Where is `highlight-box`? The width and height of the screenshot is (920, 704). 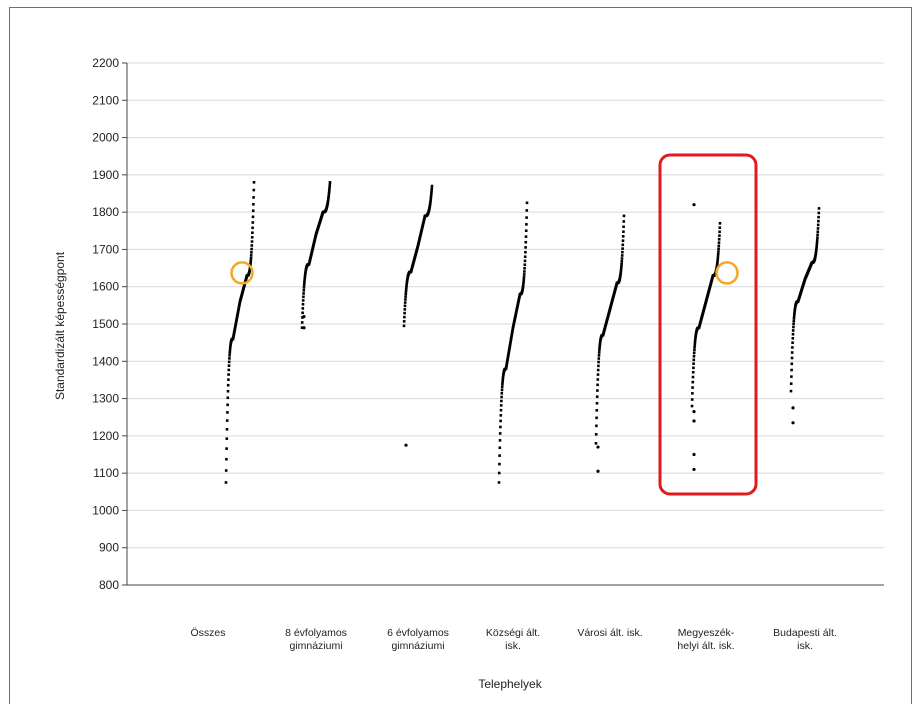
highlight-box is located at coordinates (708, 324).